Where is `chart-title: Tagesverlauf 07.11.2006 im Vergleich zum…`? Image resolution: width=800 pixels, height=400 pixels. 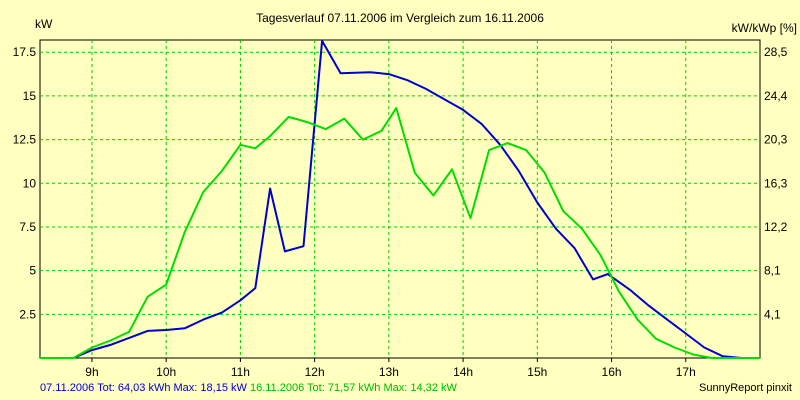 chart-title: Tagesverlauf 07.11.2006 im Vergleich zum… is located at coordinates (400, 18).